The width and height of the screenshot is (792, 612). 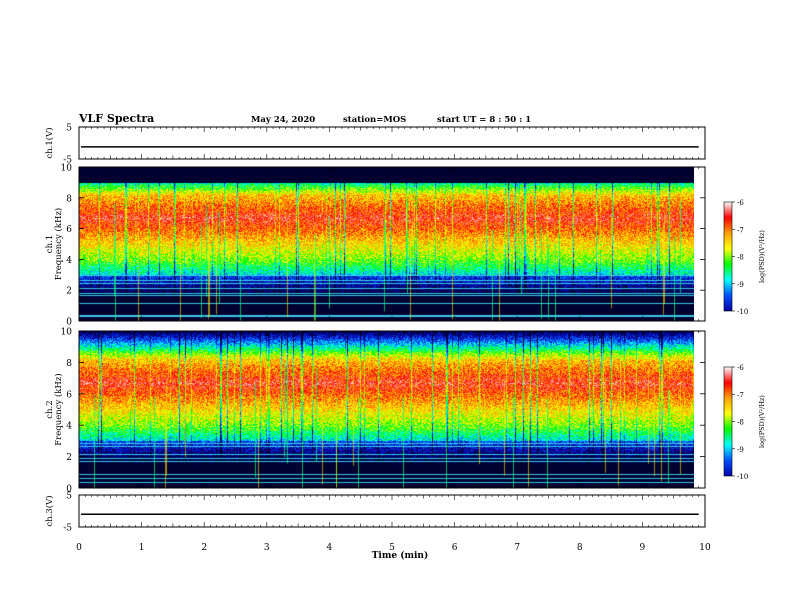 What do you see at coordinates (392, 548) in the screenshot?
I see `x-tick-label: 5` at bounding box center [392, 548].